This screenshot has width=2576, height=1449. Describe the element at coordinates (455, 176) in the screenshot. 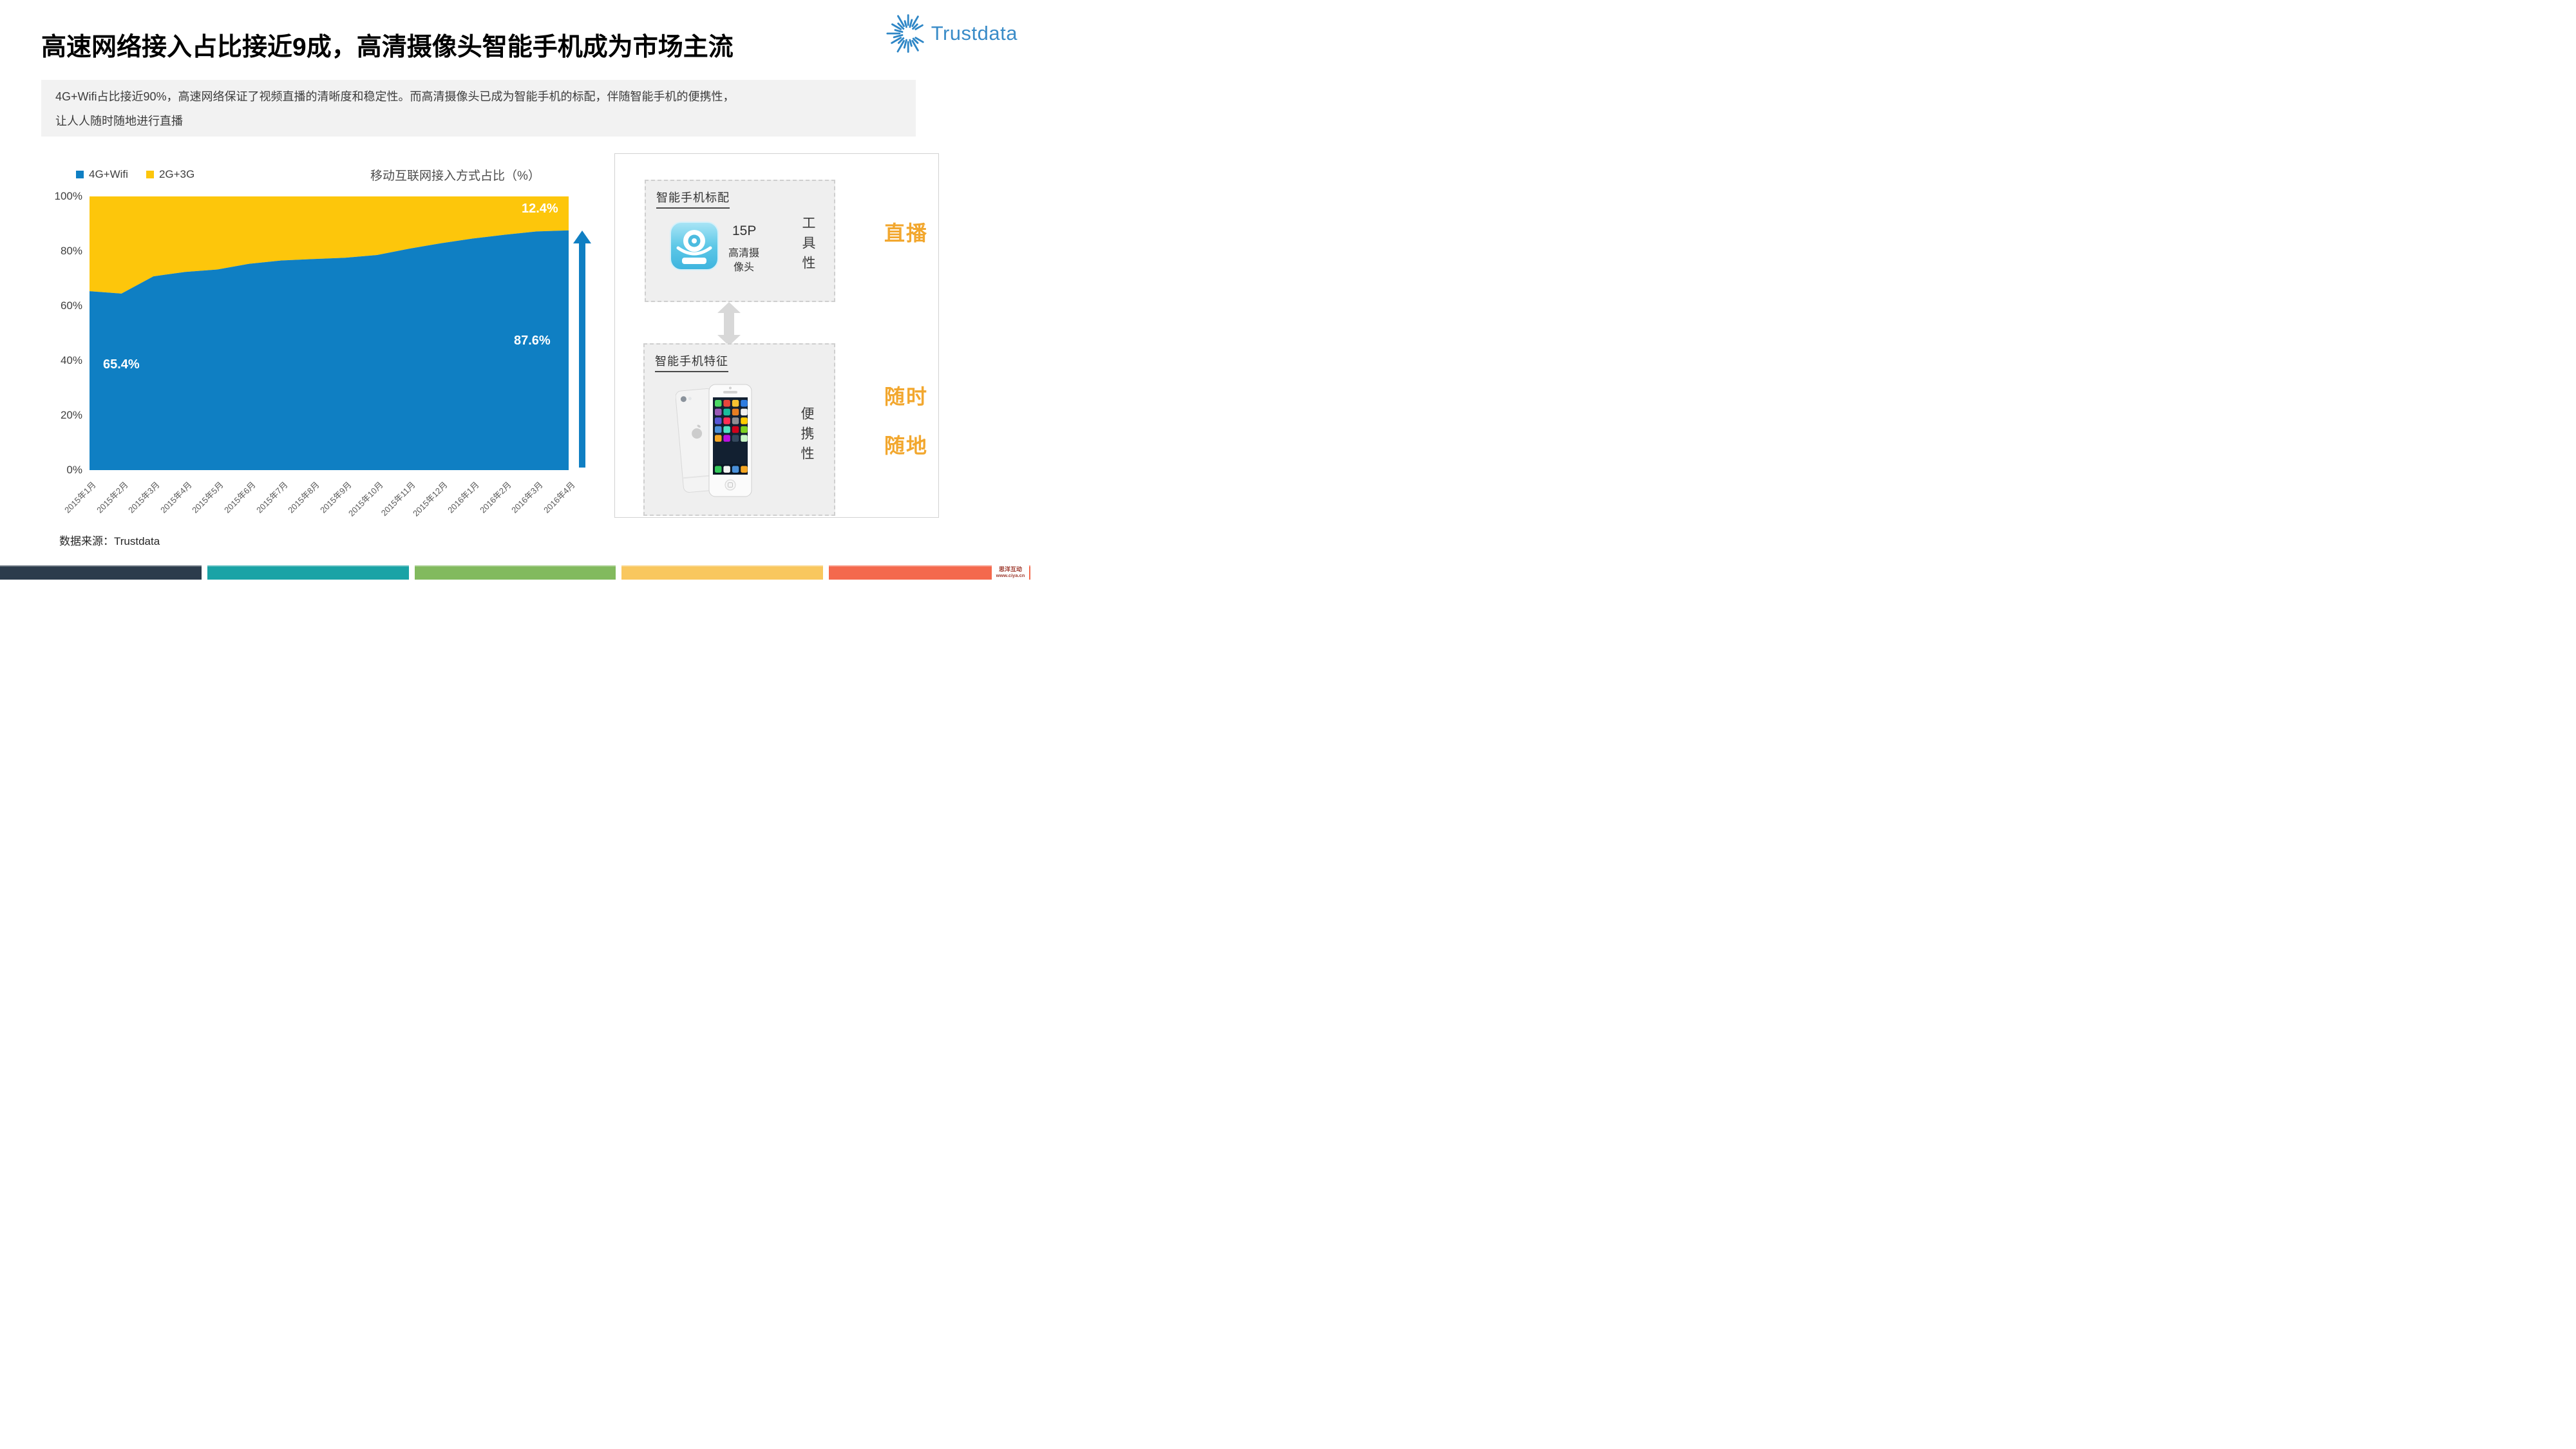

I see `chart-title: 移动互联网接入方式占比（%）` at that location.